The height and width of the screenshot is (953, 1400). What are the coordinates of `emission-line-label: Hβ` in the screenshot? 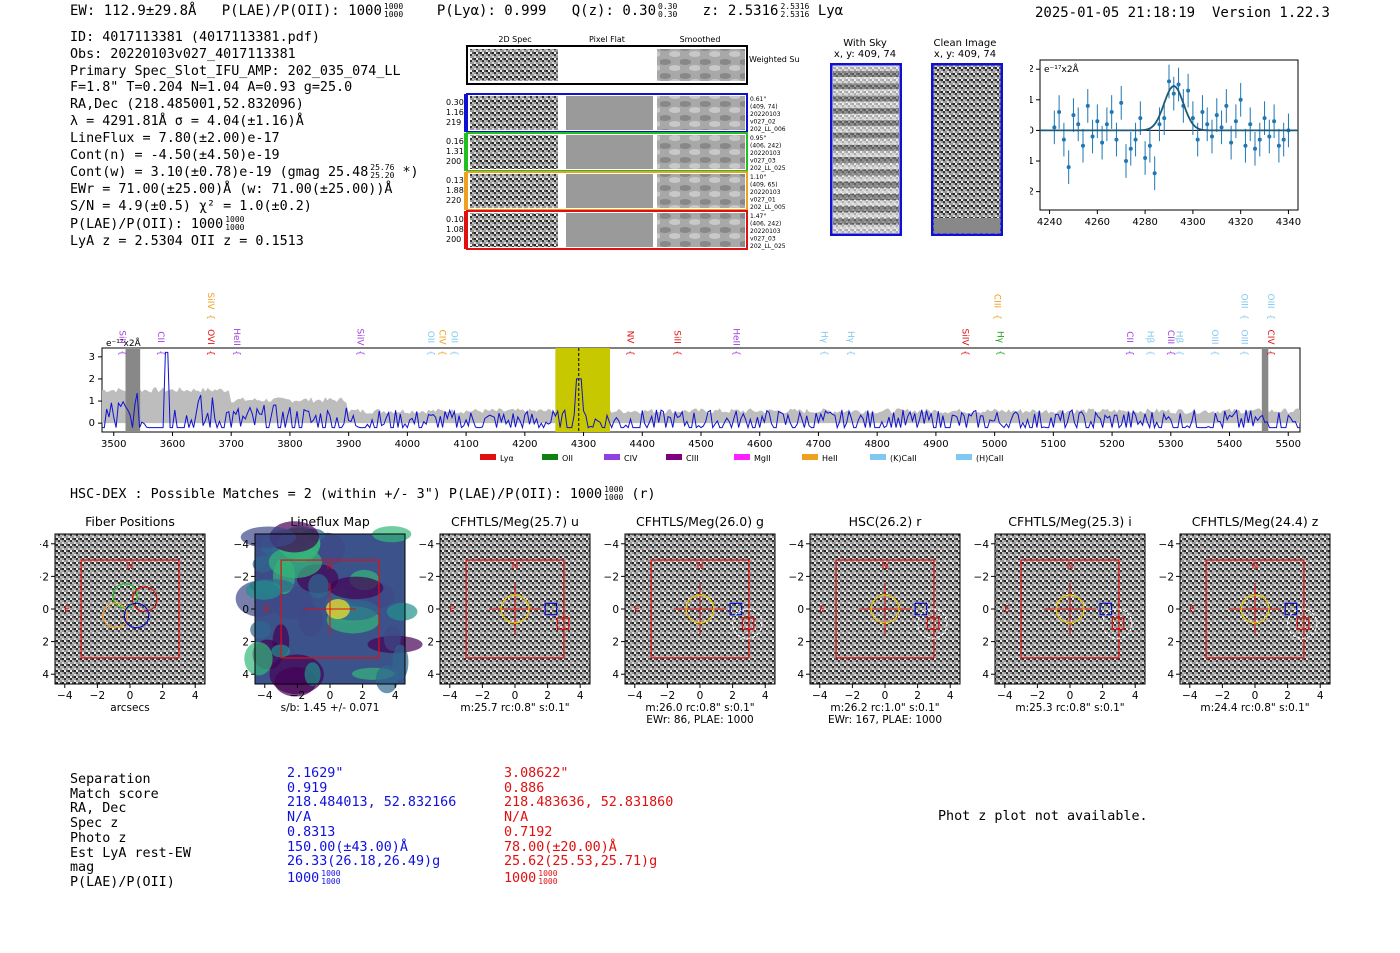 It's located at (1149, 337).